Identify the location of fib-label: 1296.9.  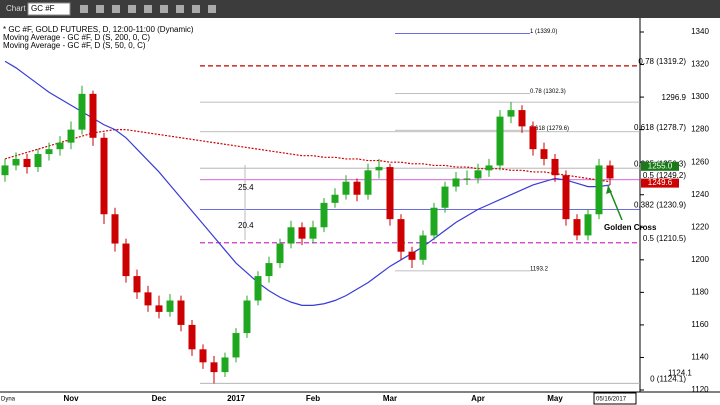
(674, 97).